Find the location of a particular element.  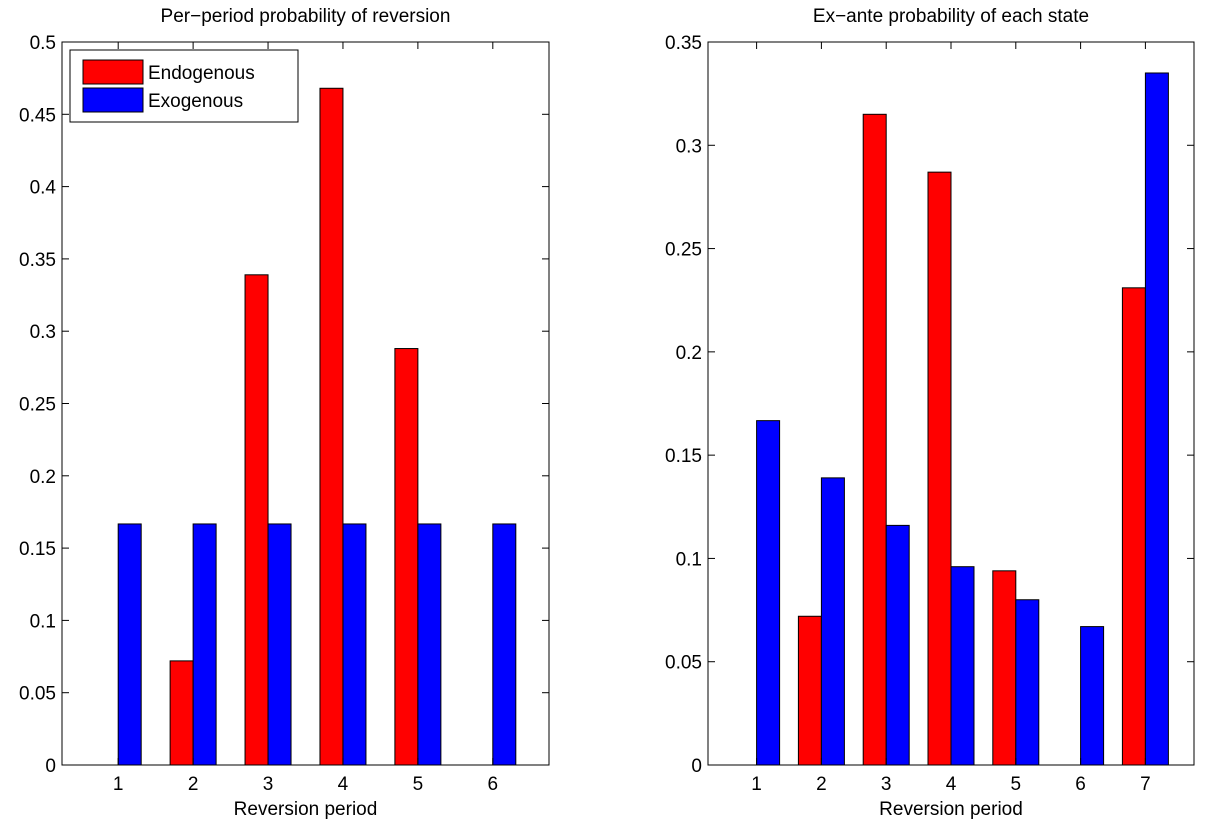

y-tick-label: 0.45 is located at coordinates (37, 115).